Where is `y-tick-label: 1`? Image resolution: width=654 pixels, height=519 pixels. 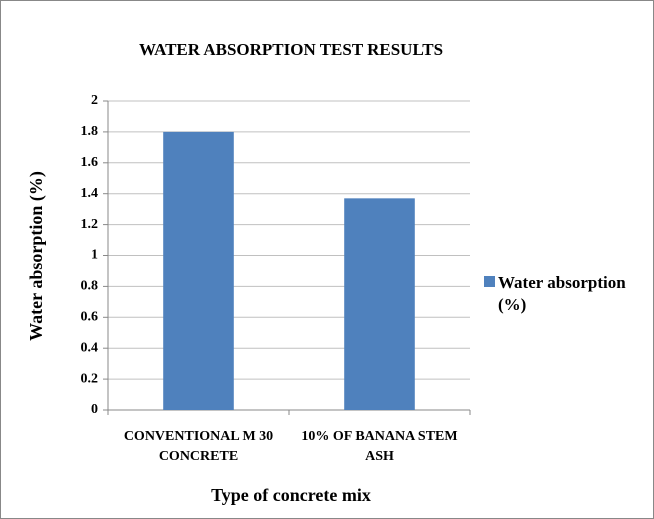
y-tick-label: 1 is located at coordinates (94, 255).